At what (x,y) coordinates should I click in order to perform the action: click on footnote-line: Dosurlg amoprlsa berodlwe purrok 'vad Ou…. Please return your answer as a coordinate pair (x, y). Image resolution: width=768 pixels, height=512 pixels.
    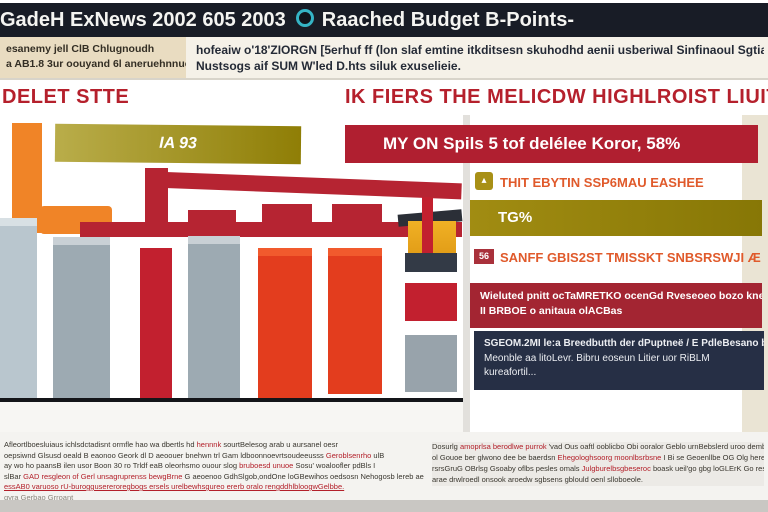
    Looking at the image, I should click on (598, 446).